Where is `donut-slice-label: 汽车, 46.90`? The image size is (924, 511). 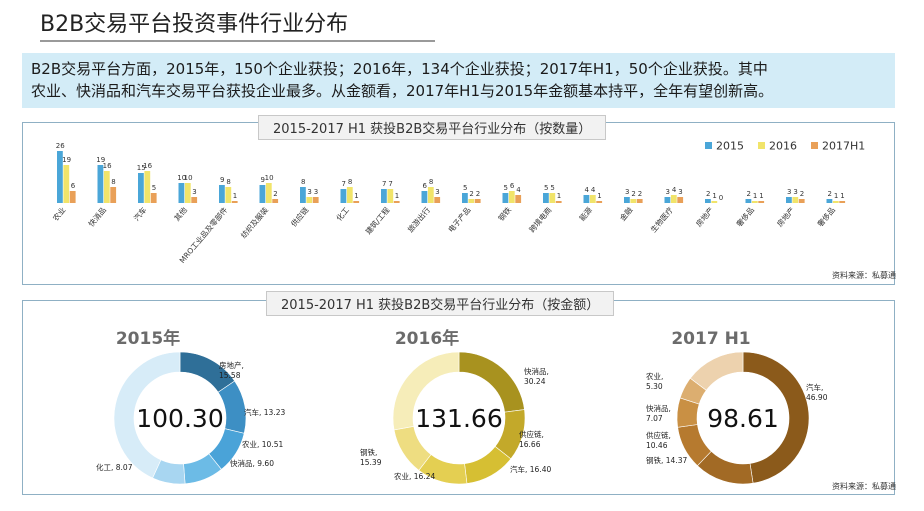
donut-slice-label: 汽车, 46.90 is located at coordinates (817, 392).